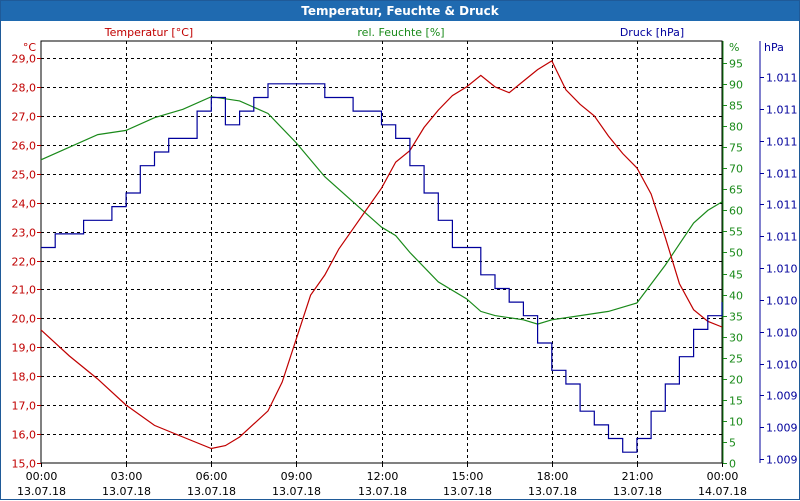 This screenshot has height=501, width=800. I want to click on temp-tick-label: 19,0, so click(24, 348).